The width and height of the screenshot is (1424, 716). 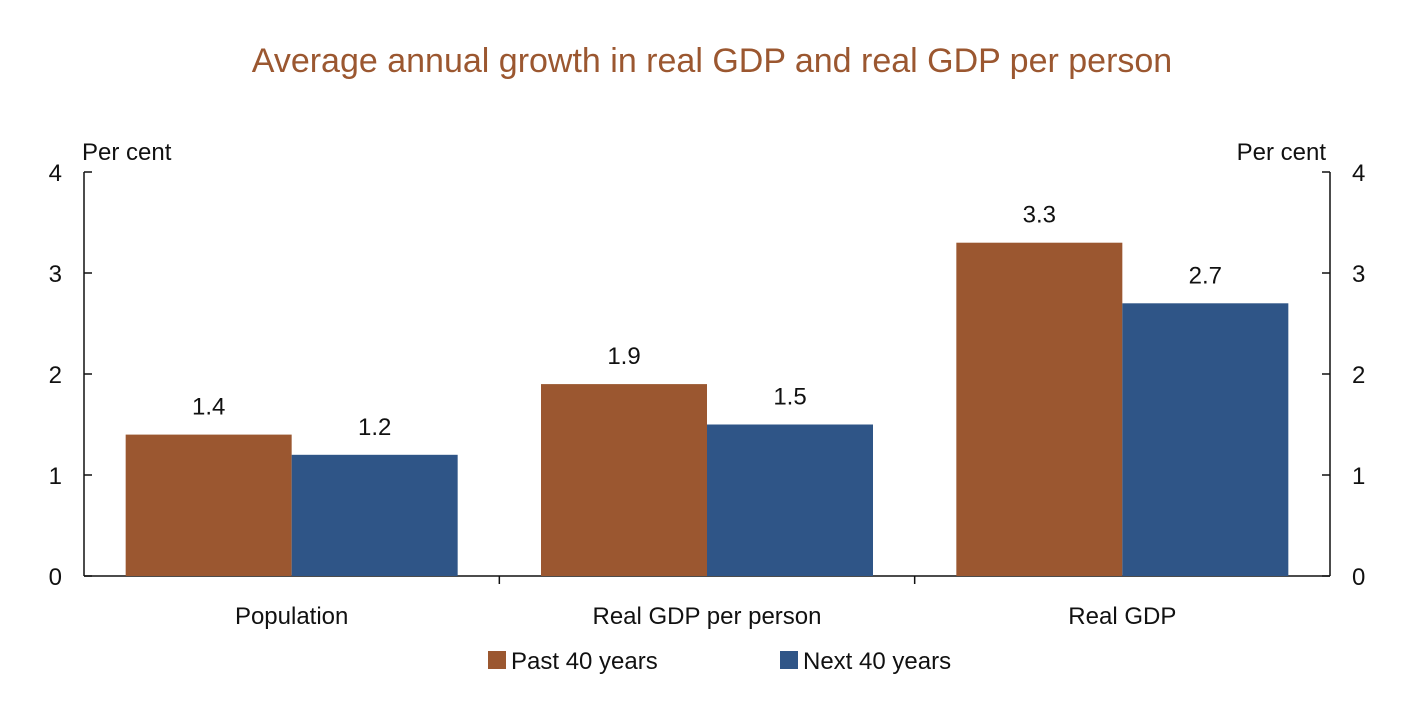 I want to click on data-label: 1.2, so click(x=374, y=427).